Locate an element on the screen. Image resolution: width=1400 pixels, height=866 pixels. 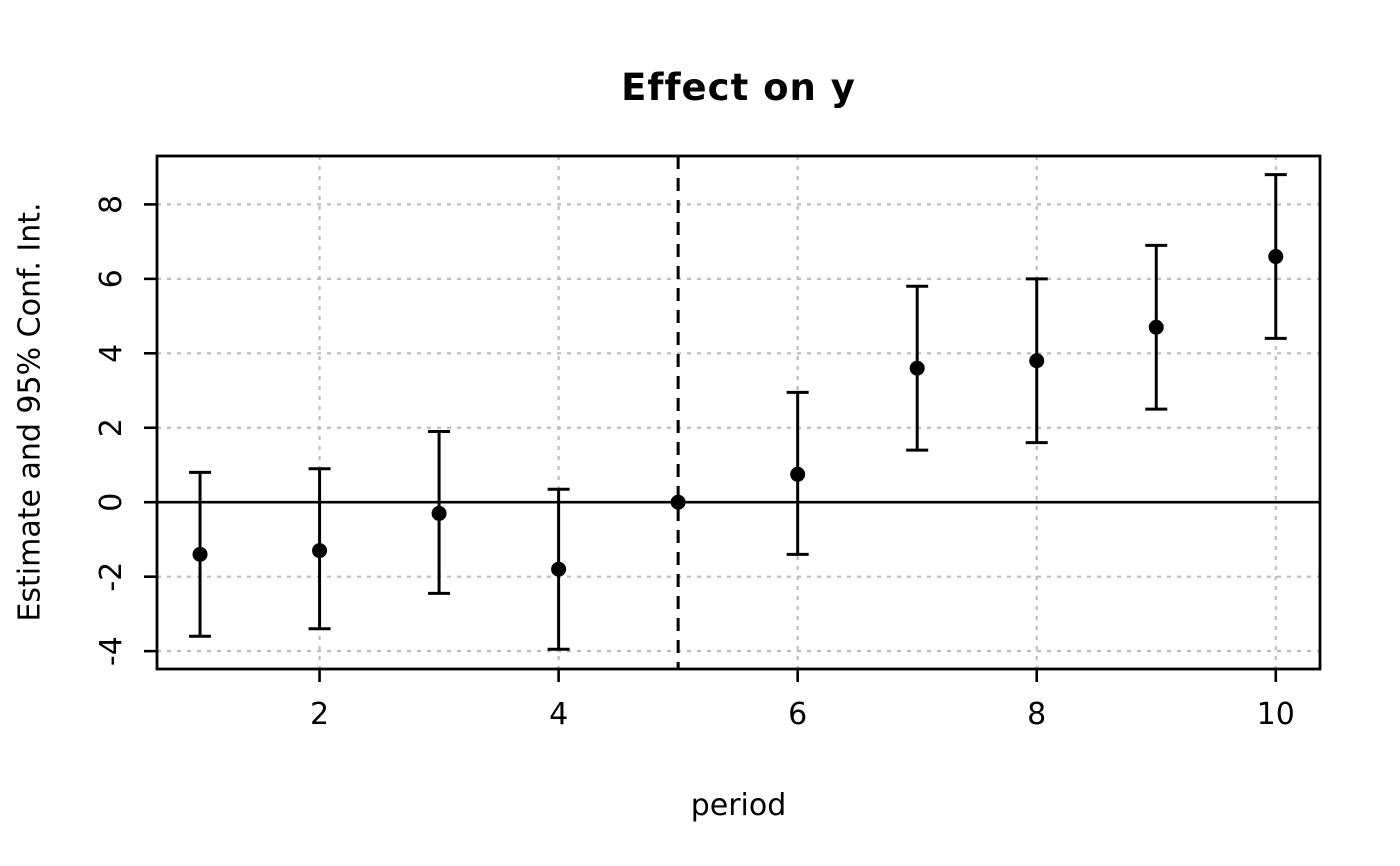
y-tick-label: 2 is located at coordinates (111, 427).